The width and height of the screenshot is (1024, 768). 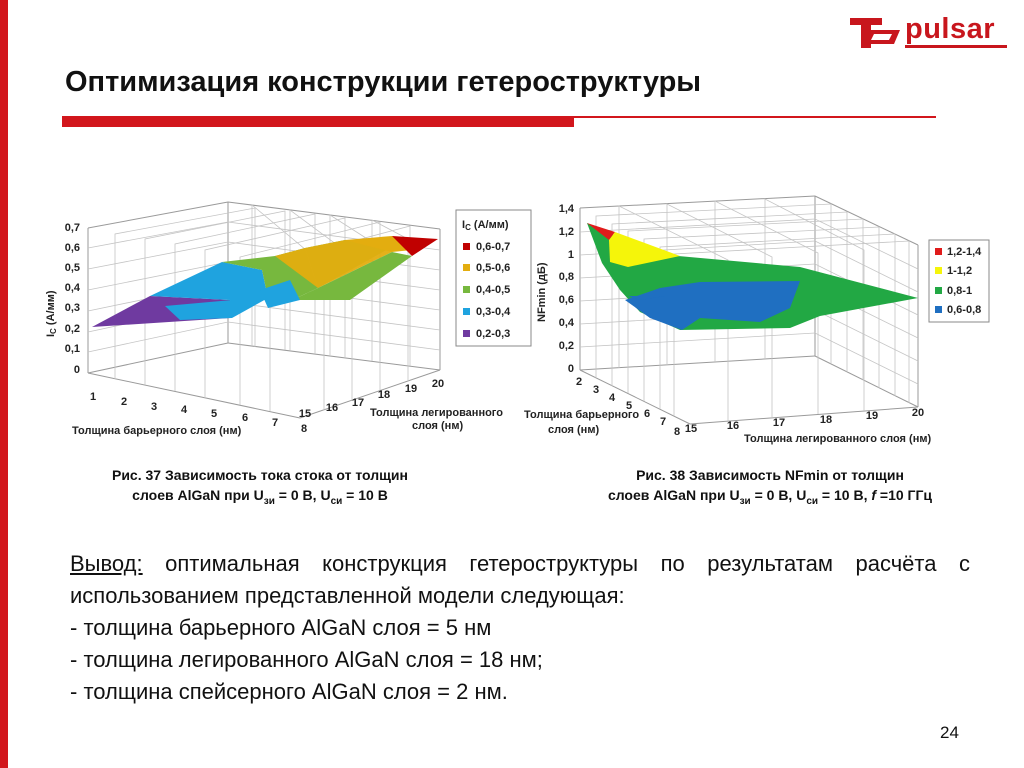 What do you see at coordinates (77, 370) in the screenshot?
I see `chart1-z-tick: 0` at bounding box center [77, 370].